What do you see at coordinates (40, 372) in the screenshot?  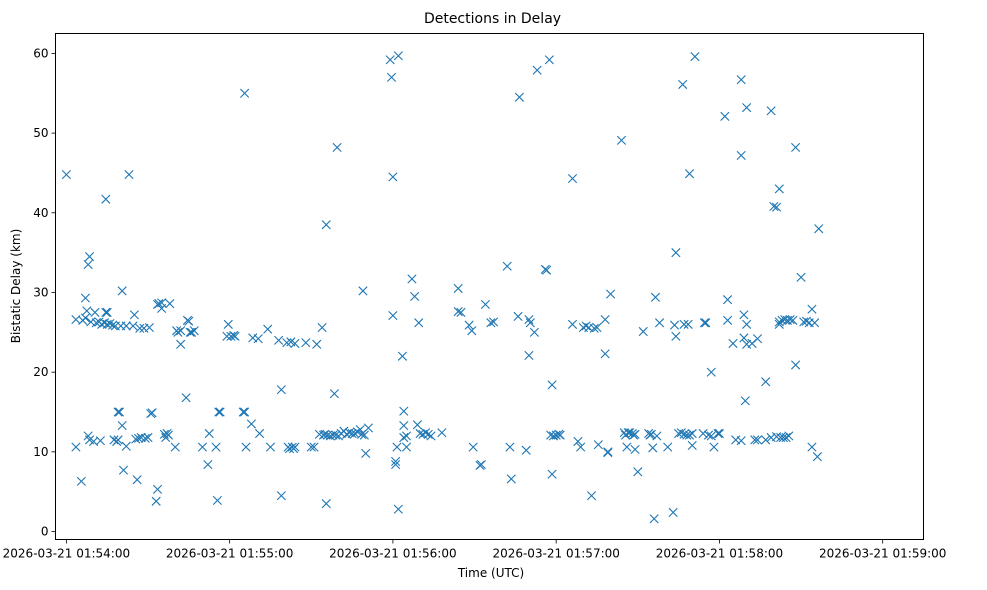 I see `y-tick-label: 20` at bounding box center [40, 372].